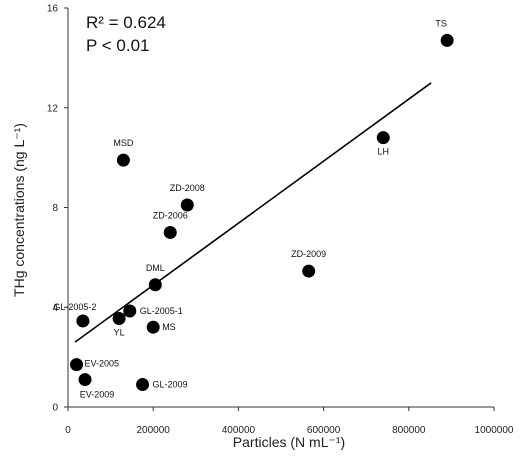 The height and width of the screenshot is (461, 520). I want to click on point-label: EV-2005, so click(102, 364).